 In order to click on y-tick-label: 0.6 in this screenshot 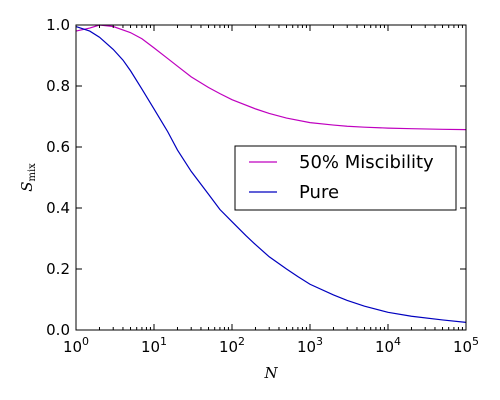, I will do `click(58, 147)`.